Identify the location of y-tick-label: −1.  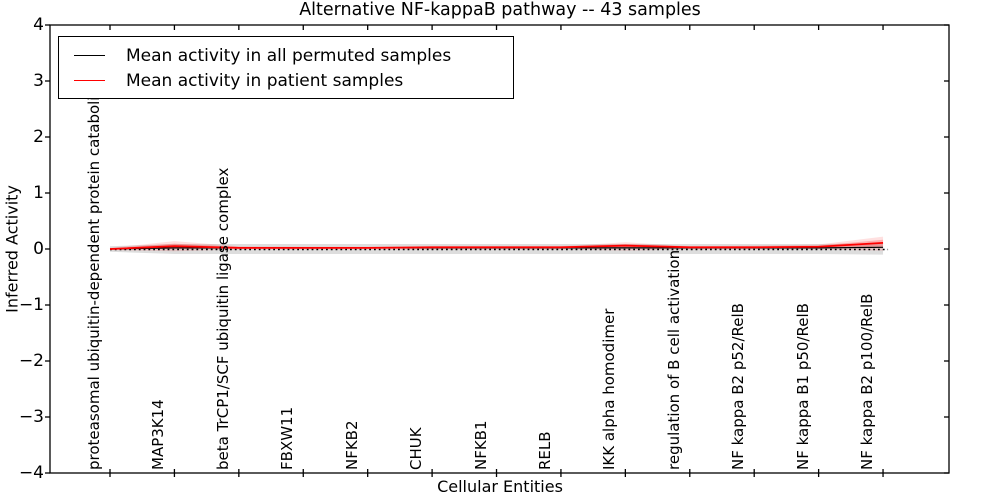
(31, 305).